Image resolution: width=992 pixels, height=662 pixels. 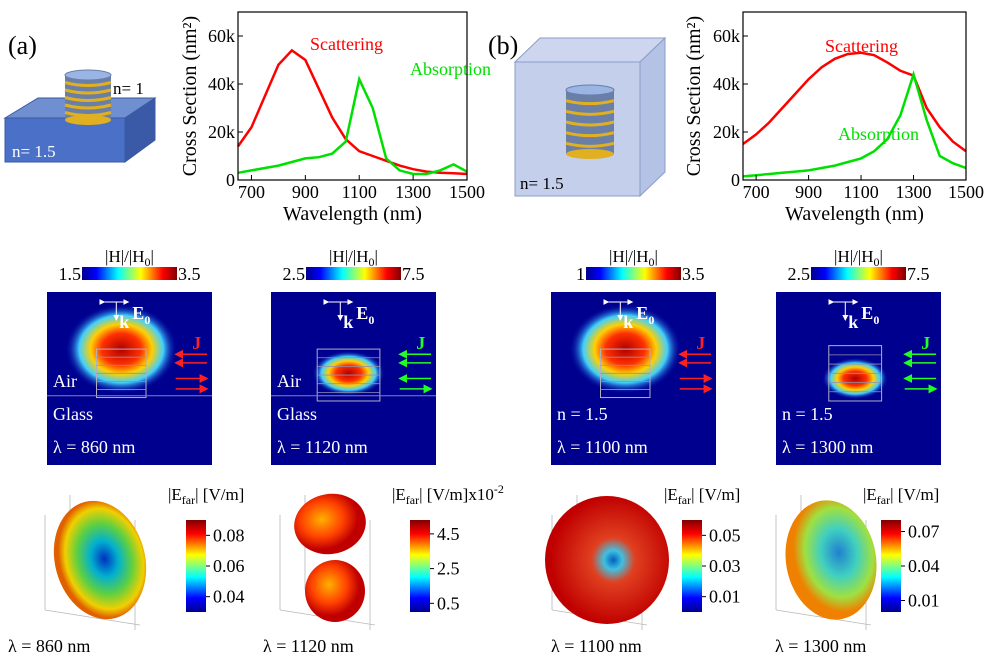 What do you see at coordinates (725, 566) in the screenshot?
I see `colorbar-tick-label: 0.03` at bounding box center [725, 566].